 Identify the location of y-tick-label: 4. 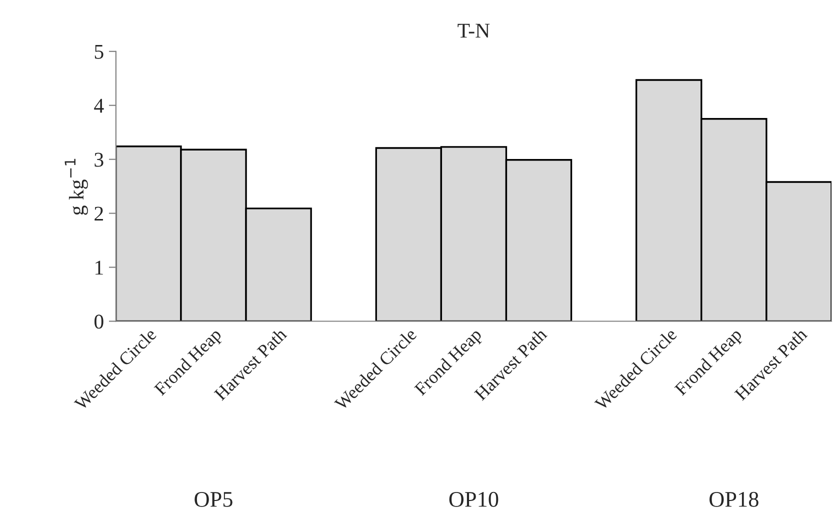
(99, 105).